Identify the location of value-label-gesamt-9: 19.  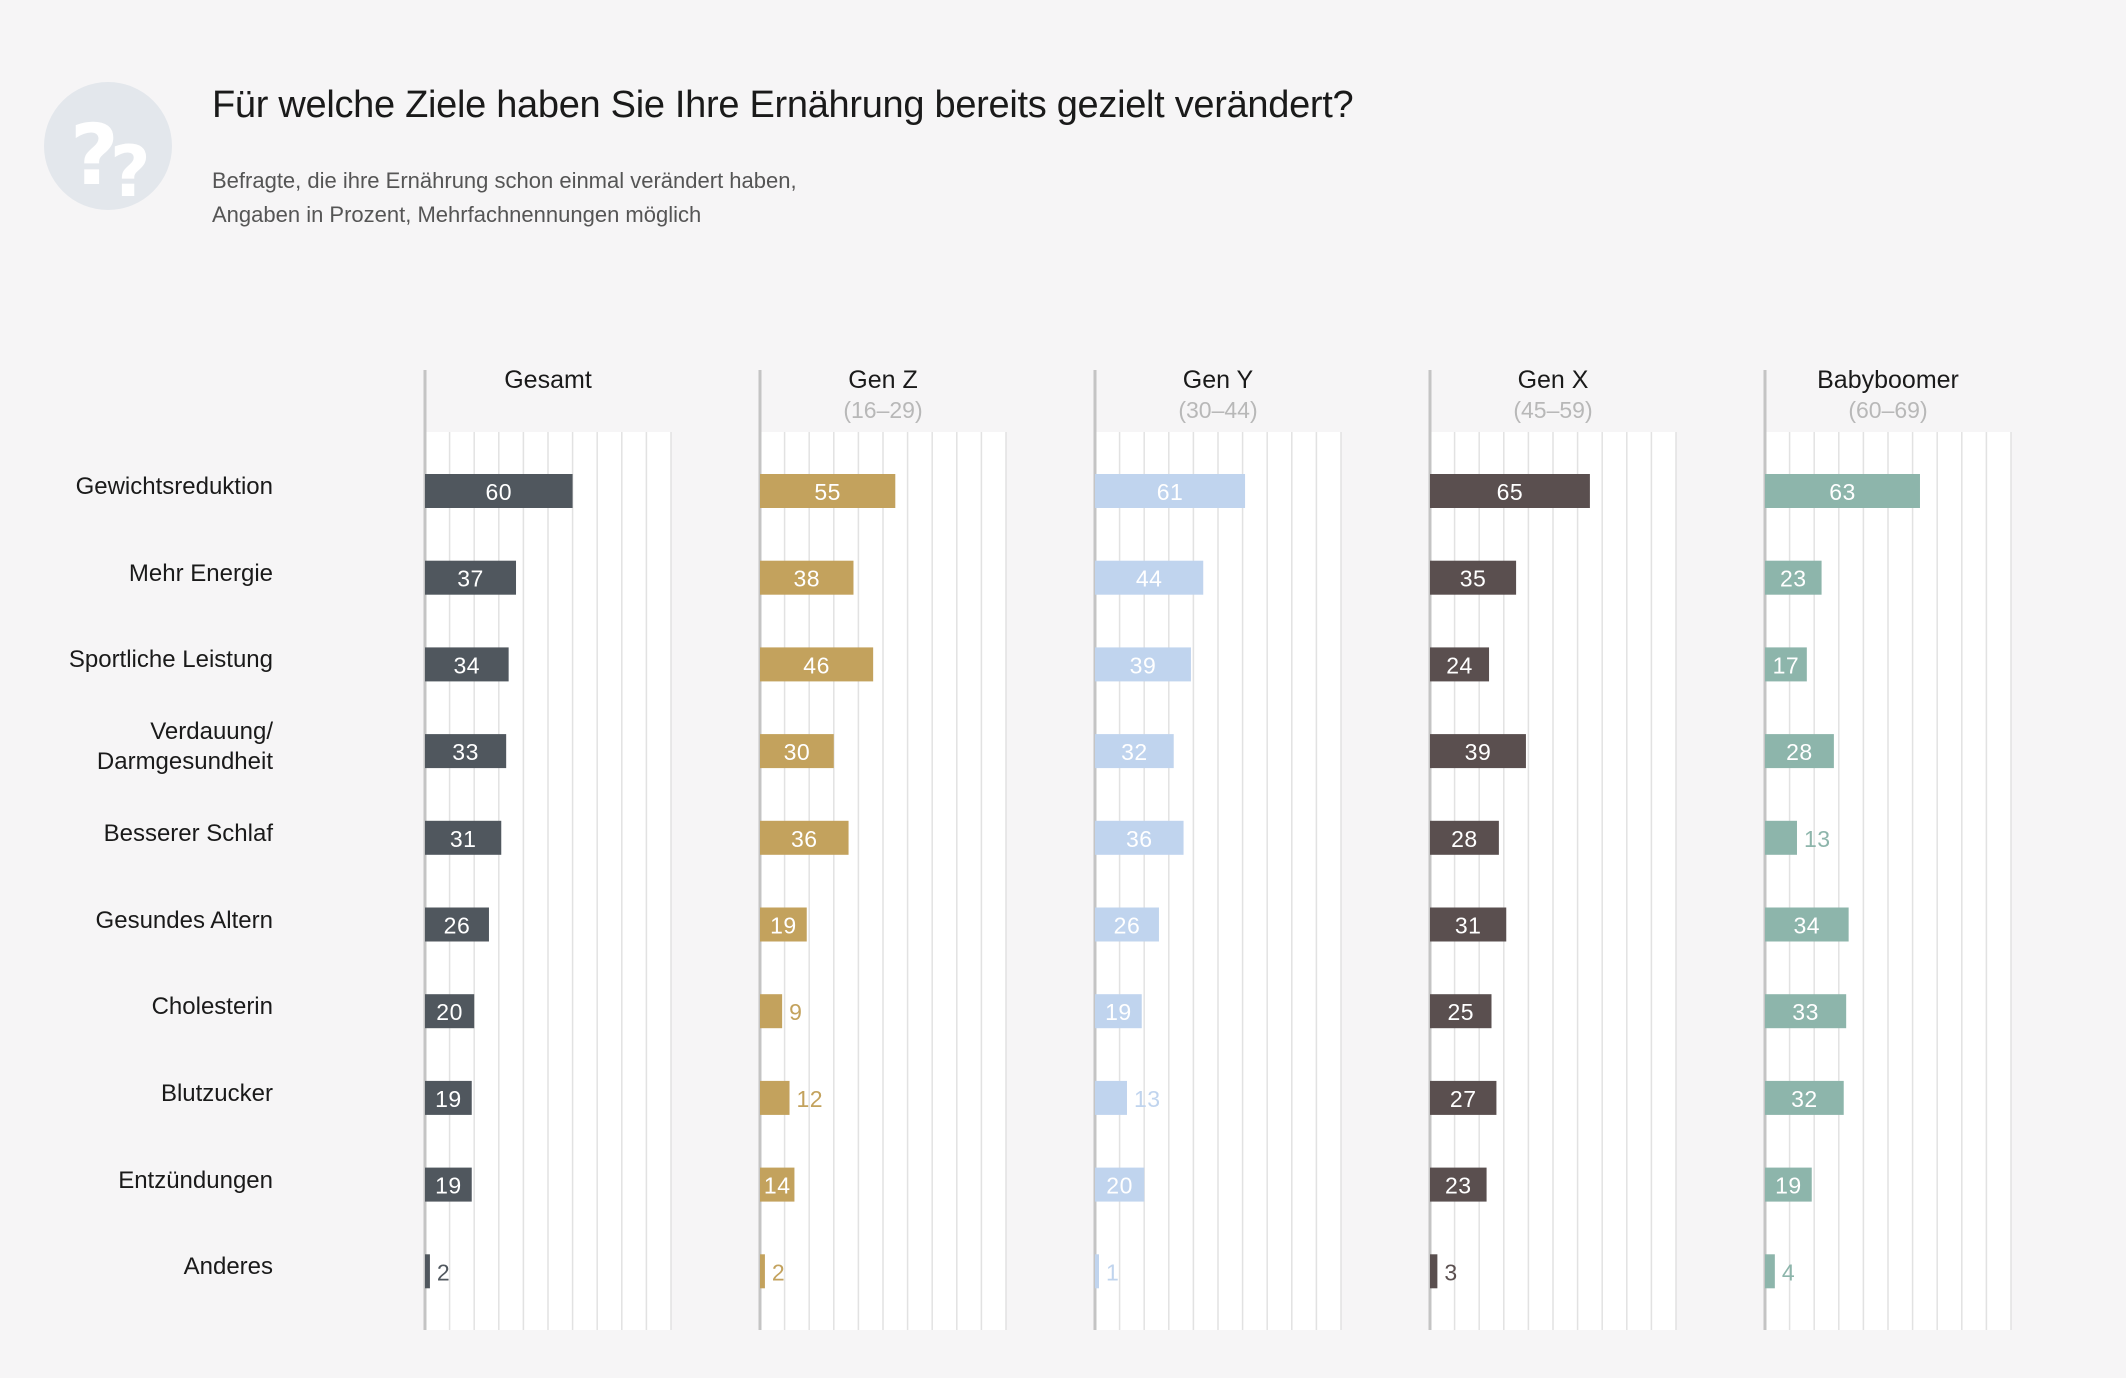
(448, 1186).